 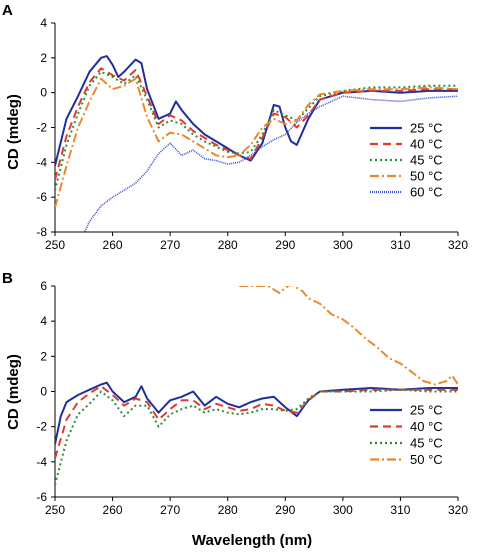 I want to click on panel-label-a: A, so click(x=7, y=10).